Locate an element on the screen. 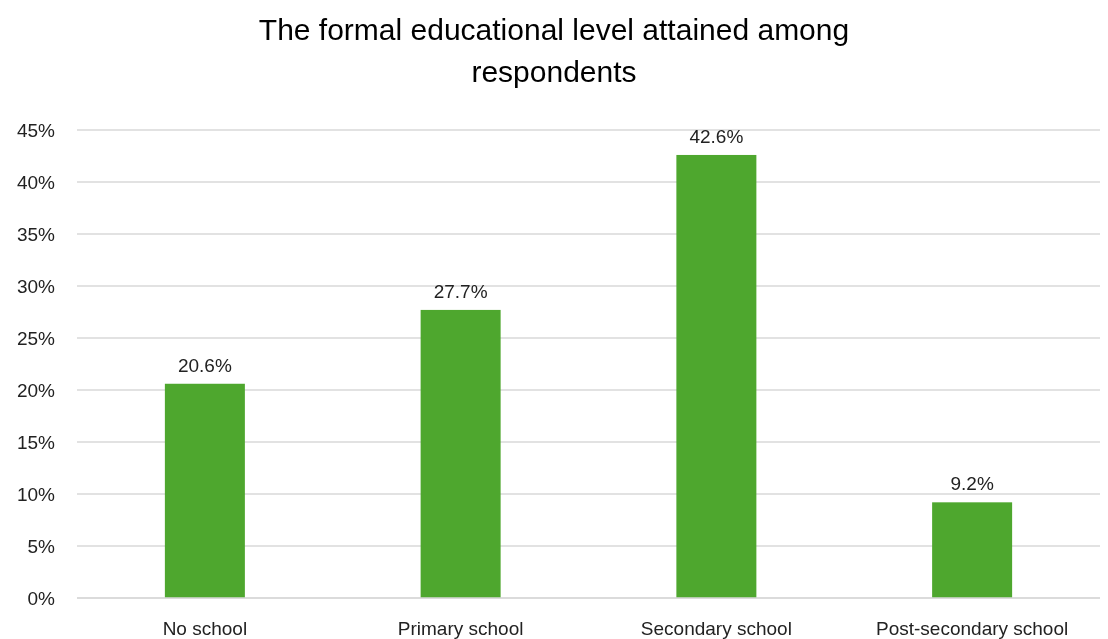 This screenshot has width=1108, height=639. y-tick-label: 35% is located at coordinates (36, 234).